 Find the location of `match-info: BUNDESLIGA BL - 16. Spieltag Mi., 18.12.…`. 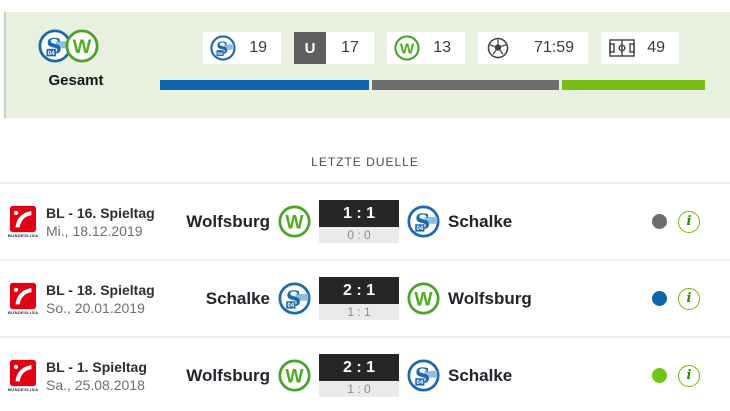

match-info: BUNDESLIGA BL - 16. Spieltag Mi., 18.12.… is located at coordinates (92, 222).